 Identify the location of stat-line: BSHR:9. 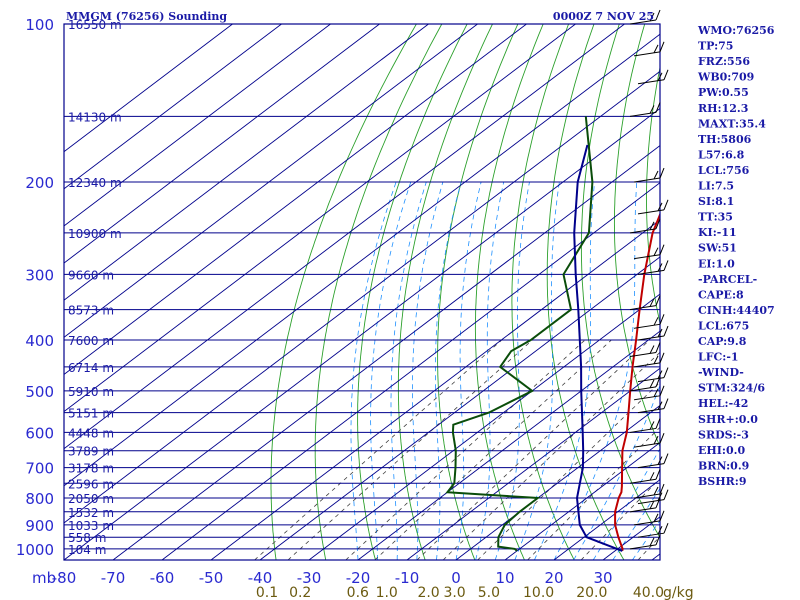
(722, 481).